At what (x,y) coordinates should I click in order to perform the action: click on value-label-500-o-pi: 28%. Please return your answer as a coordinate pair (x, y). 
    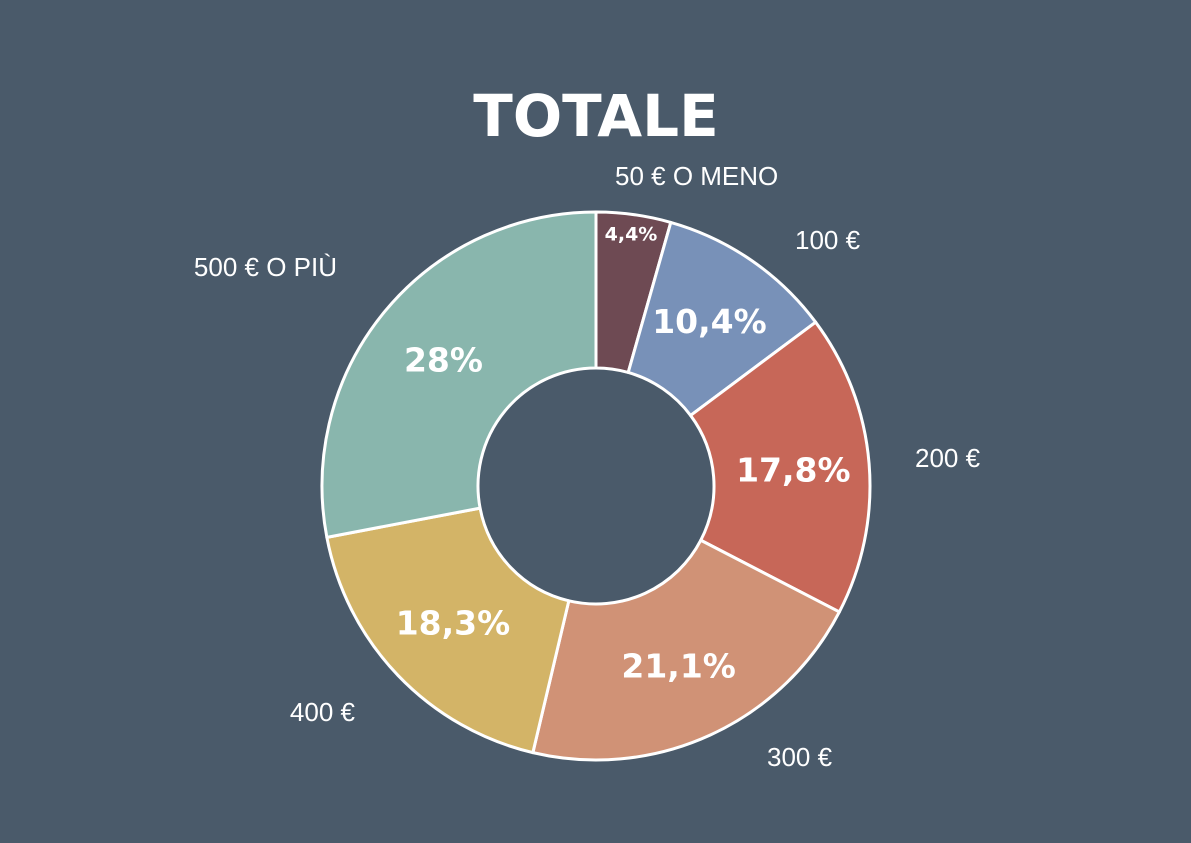
    Looking at the image, I should click on (443, 359).